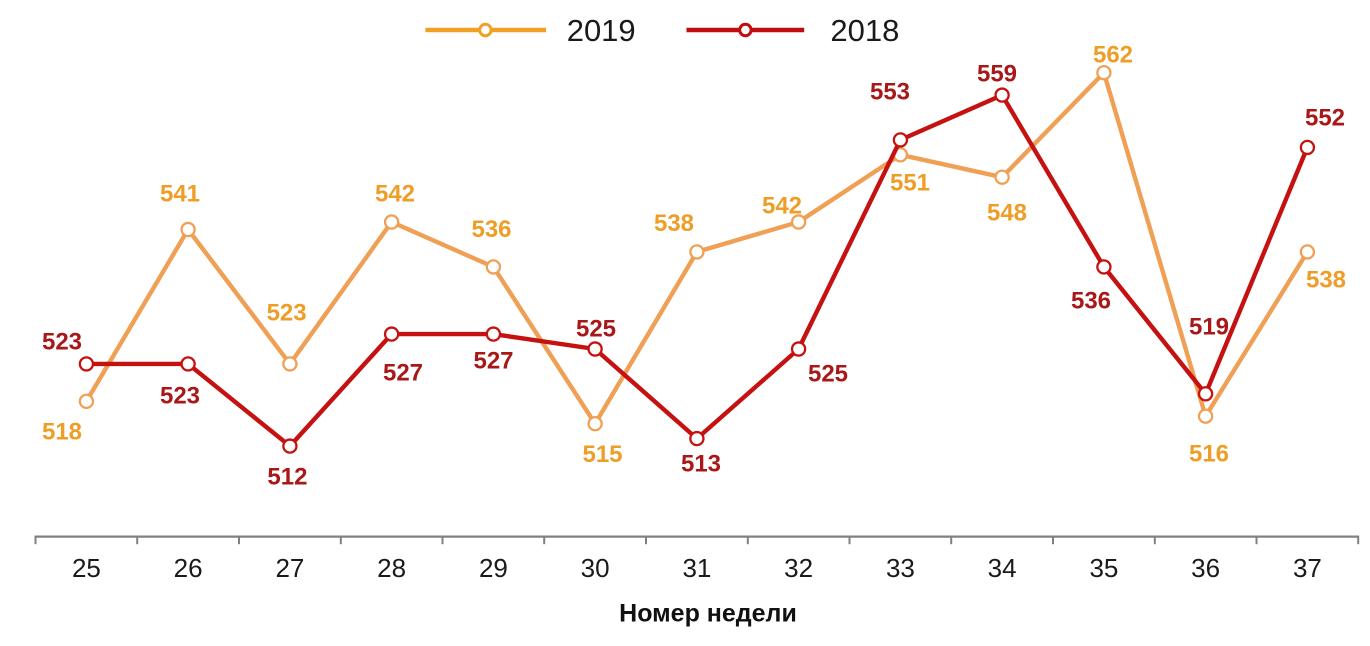 Image resolution: width=1370 pixels, height=646 pixels. Describe the element at coordinates (391, 568) in the screenshot. I see `svg-text: 28` at that location.